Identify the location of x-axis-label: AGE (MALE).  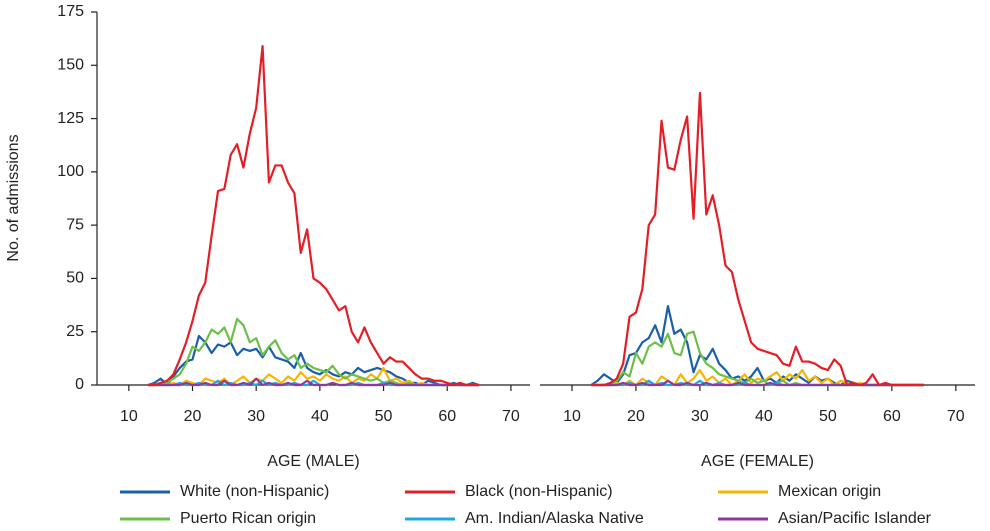
(313, 461).